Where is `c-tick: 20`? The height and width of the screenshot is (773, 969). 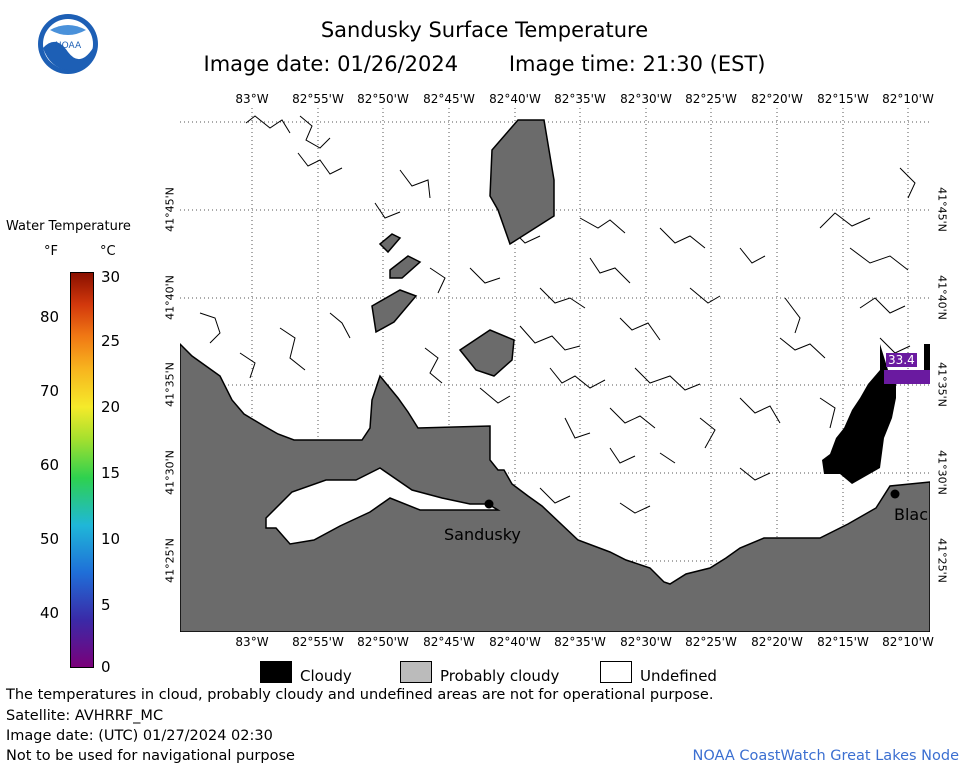
c-tick: 20 is located at coordinates (111, 407).